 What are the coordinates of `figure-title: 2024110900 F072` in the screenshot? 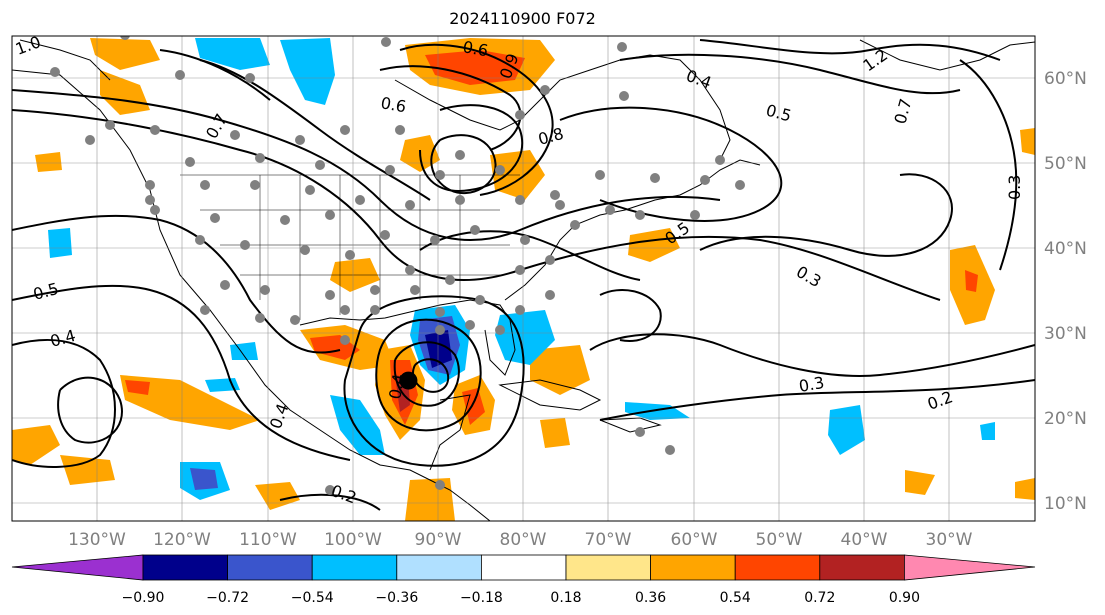 It's located at (522, 18).